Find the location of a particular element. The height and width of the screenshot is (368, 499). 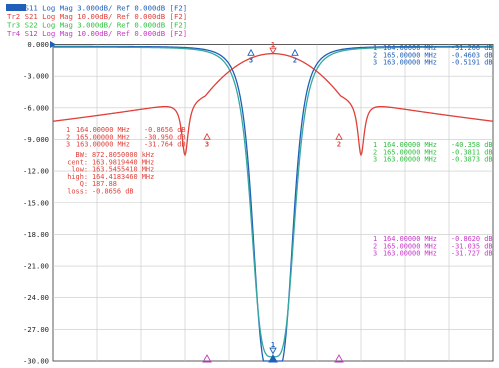

filter-stat-value: 187.88 is located at coordinates (104, 184).